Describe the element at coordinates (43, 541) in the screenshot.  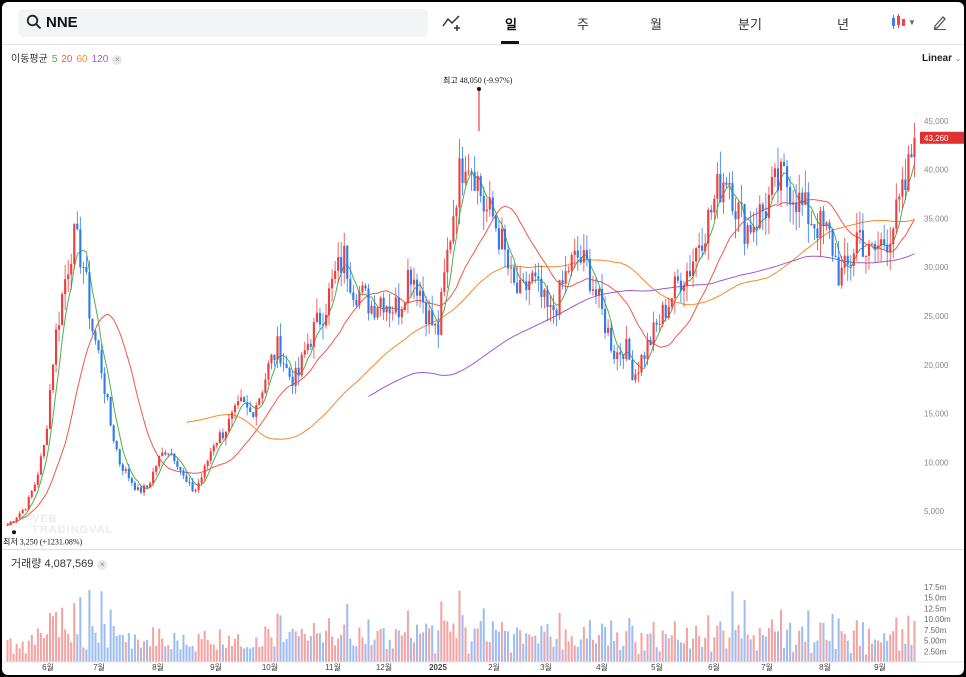
I see `low-label: 최저 3,250 (+1231.08%)` at that location.